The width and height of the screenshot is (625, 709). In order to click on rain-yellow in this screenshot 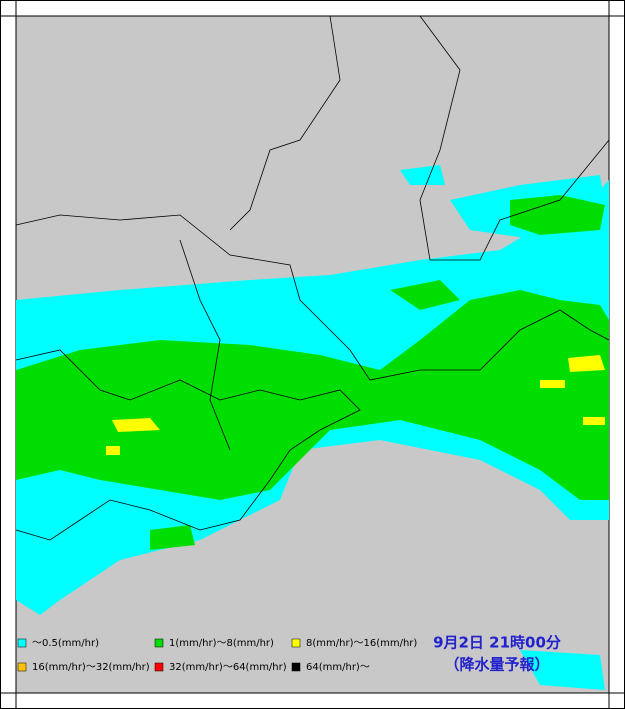, I will do `click(355, 405)`.